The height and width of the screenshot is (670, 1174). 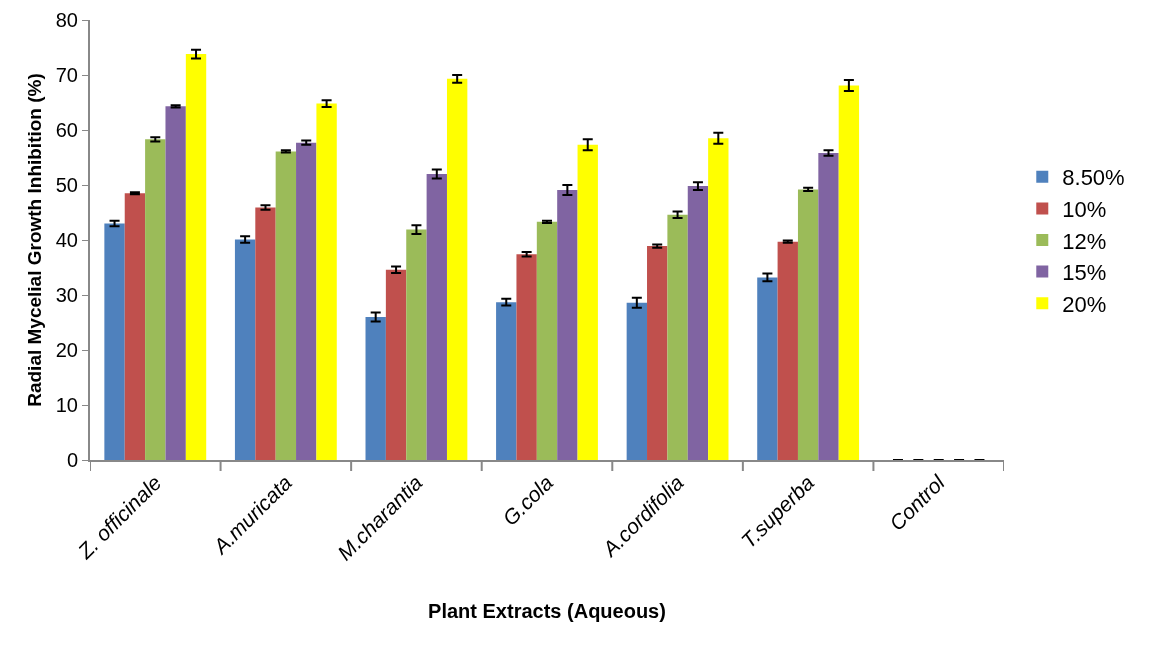 What do you see at coordinates (1093, 178) in the screenshot?
I see `legend-label: 8.50%` at bounding box center [1093, 178].